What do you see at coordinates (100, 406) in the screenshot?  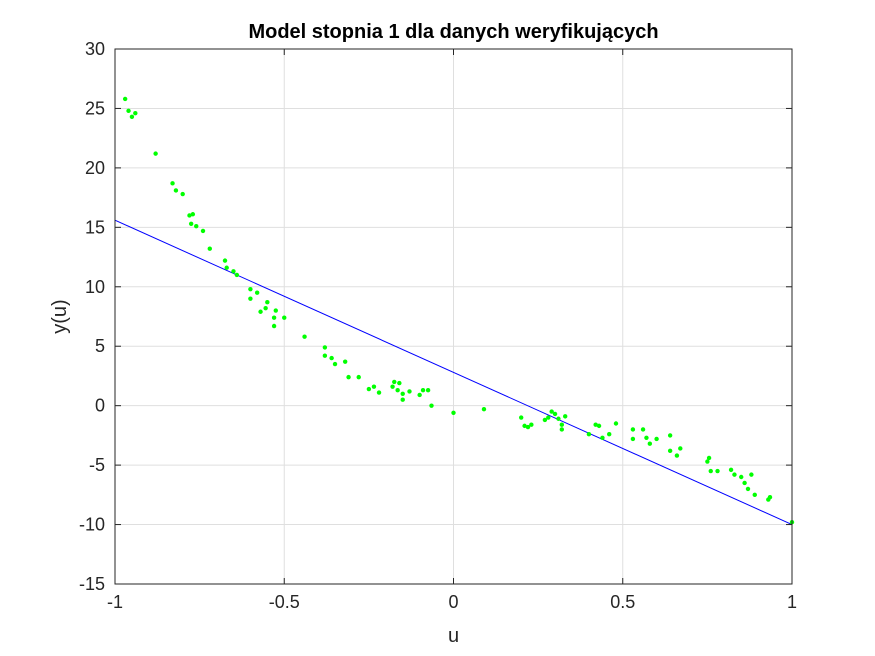 I see `y-tick-label: 0` at bounding box center [100, 406].